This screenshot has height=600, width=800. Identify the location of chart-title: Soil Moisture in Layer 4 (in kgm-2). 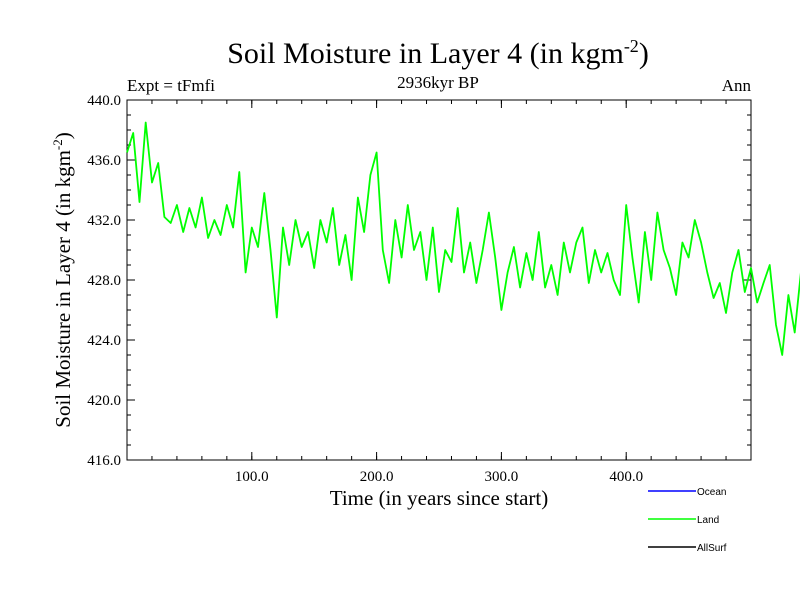
(438, 53).